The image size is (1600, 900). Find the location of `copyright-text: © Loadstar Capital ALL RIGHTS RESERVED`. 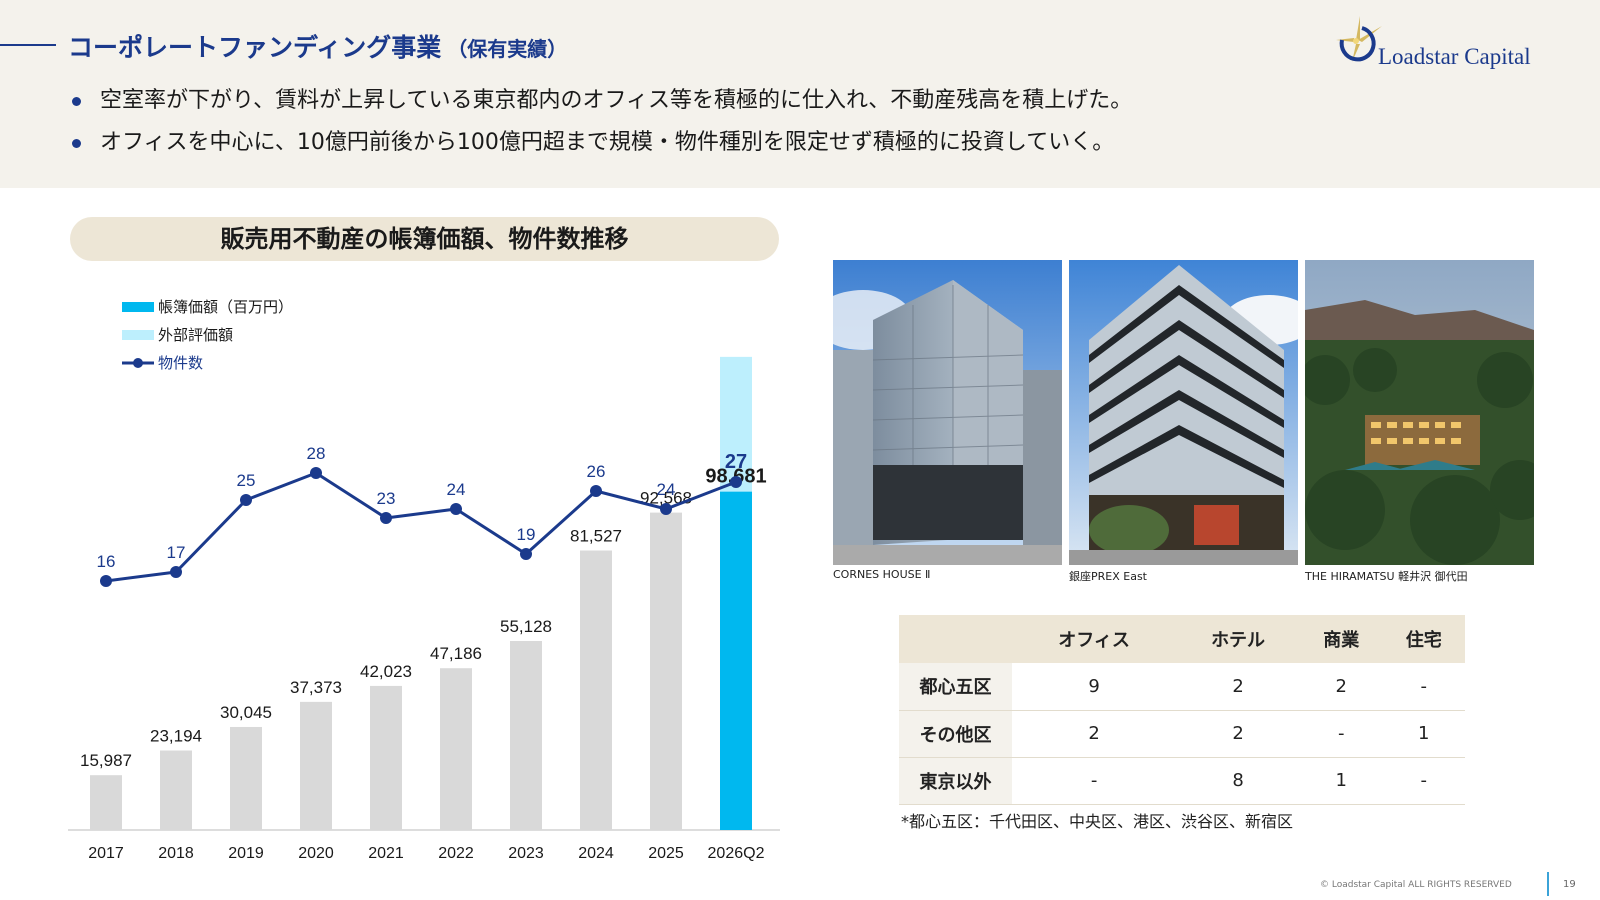

copyright-text: © Loadstar Capital ALL RIGHTS RESERVED is located at coordinates (1416, 885).